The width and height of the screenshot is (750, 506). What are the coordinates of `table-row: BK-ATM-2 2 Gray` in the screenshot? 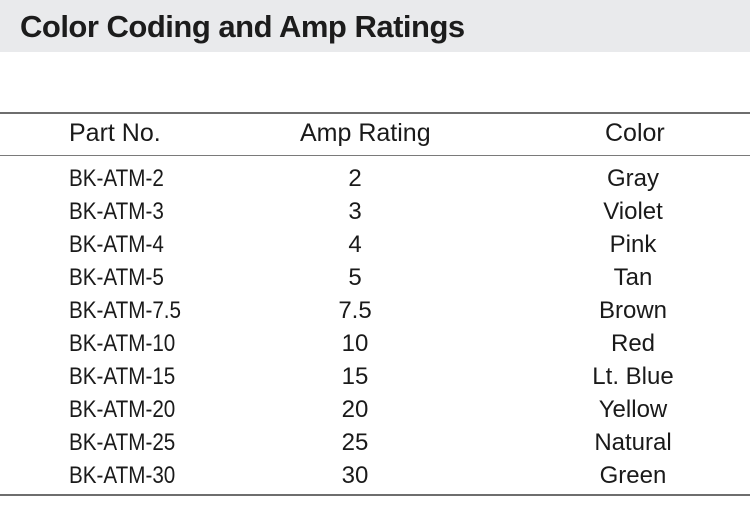 It's located at (375, 181).